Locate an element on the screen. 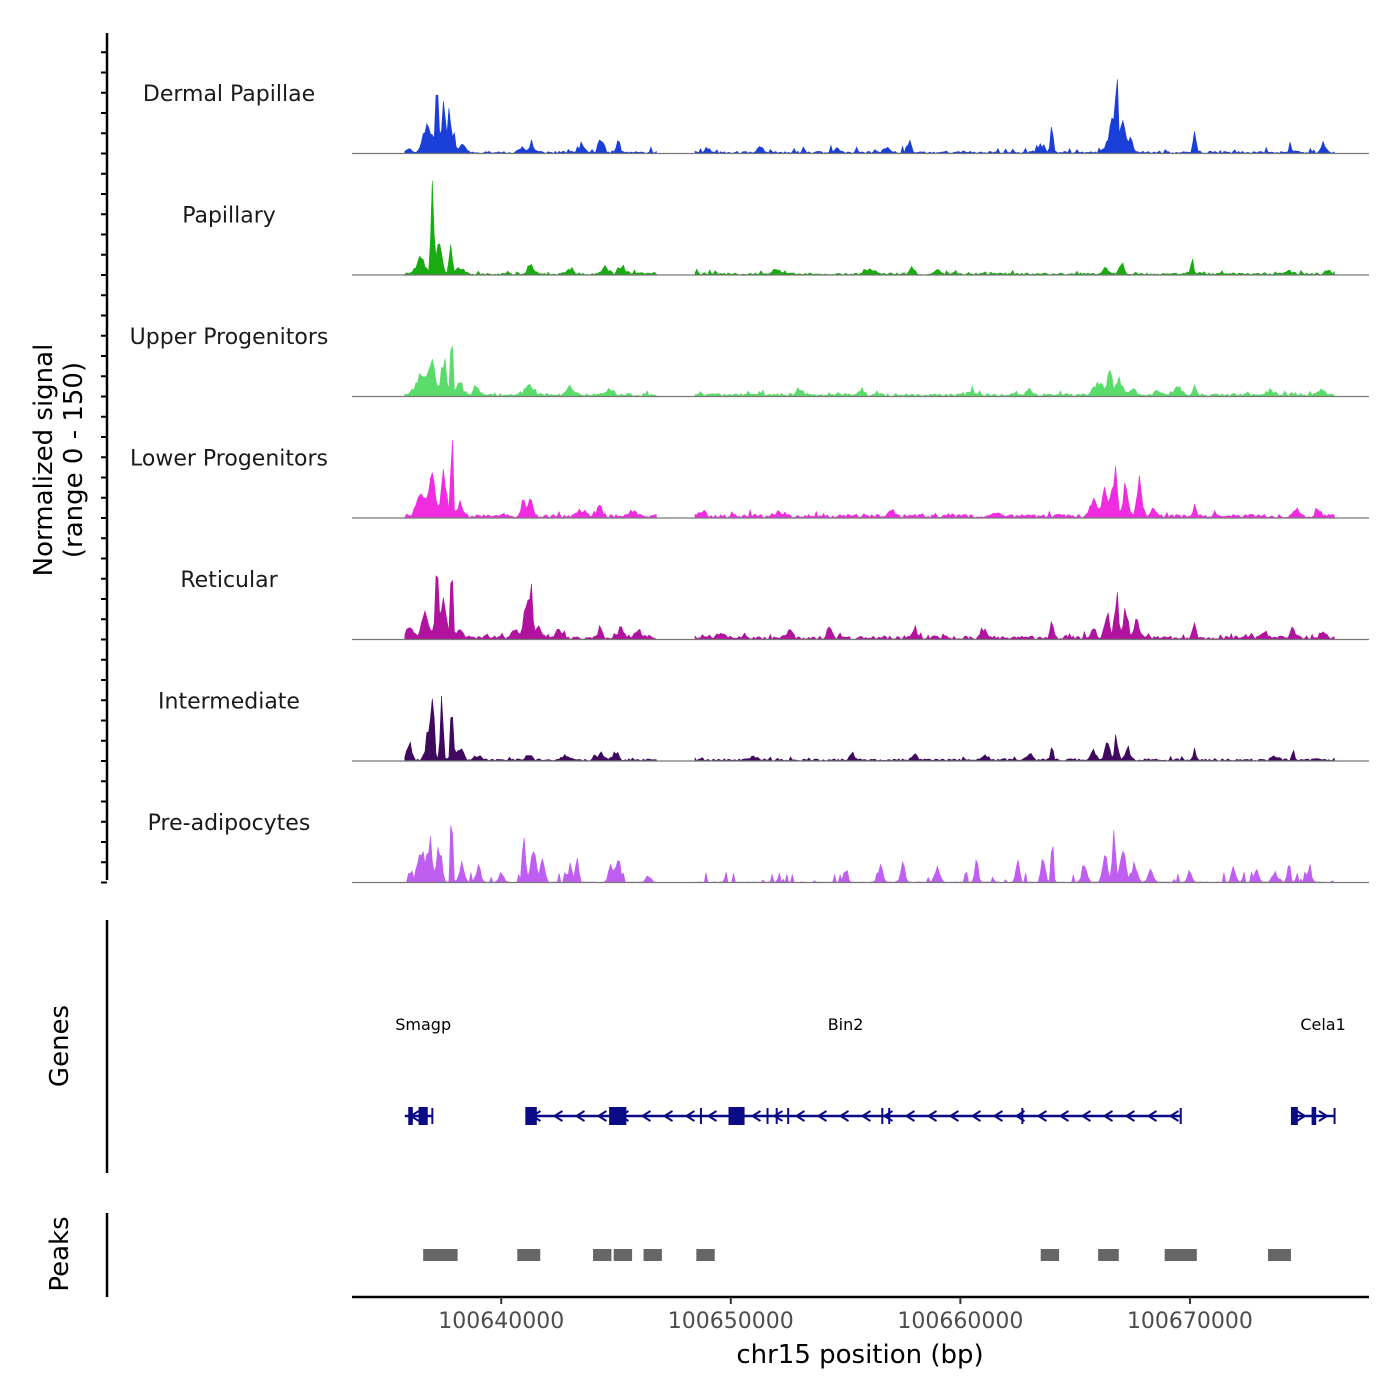  track-label: Intermediate is located at coordinates (229, 702).